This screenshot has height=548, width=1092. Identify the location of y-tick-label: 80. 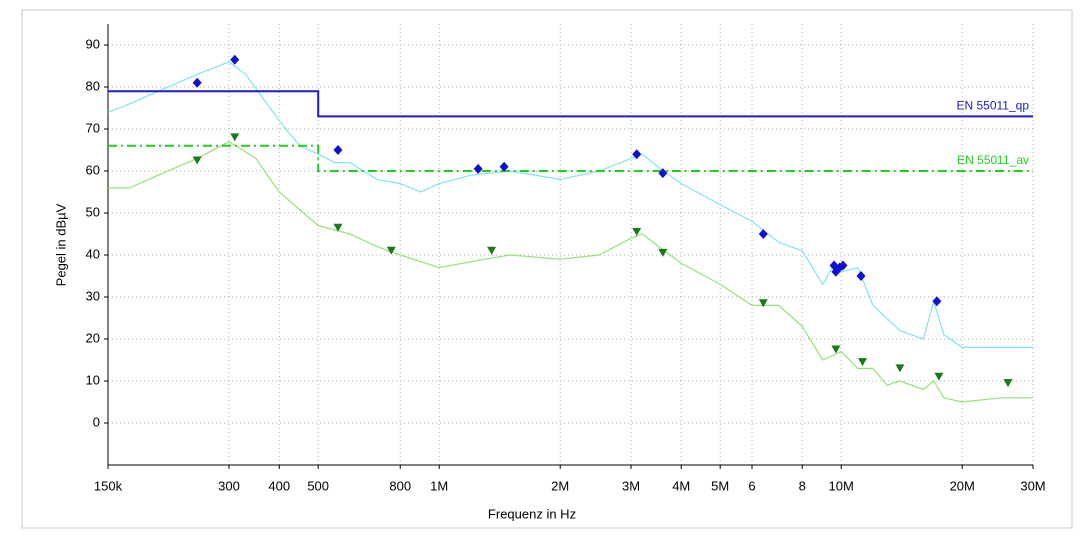
(93, 85).